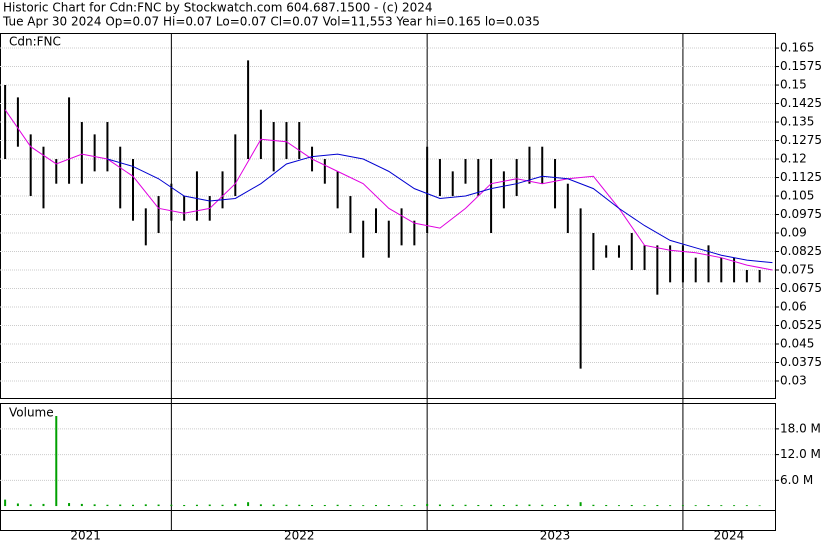  Describe the element at coordinates (796, 480) in the screenshot. I see `y-tick-label: 6.0 M` at that location.